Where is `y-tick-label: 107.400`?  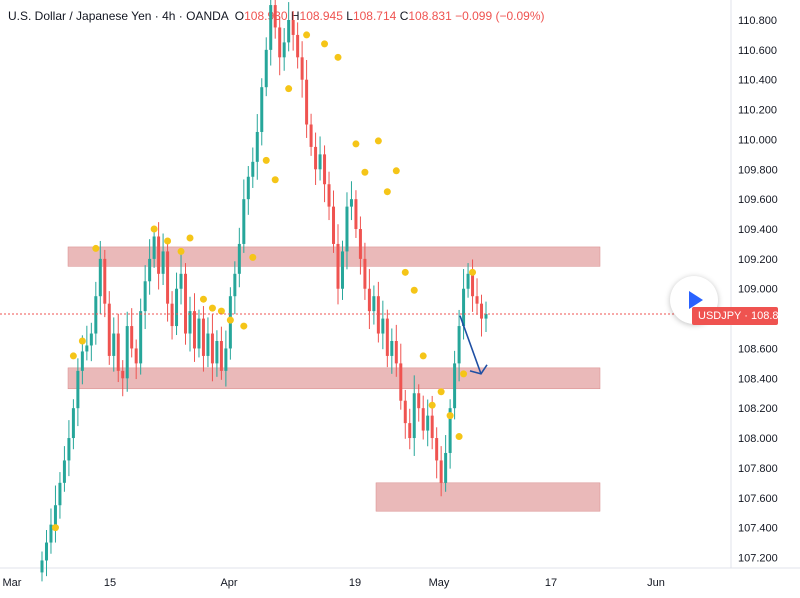
y-tick-label: 107.400 is located at coordinates (758, 529).